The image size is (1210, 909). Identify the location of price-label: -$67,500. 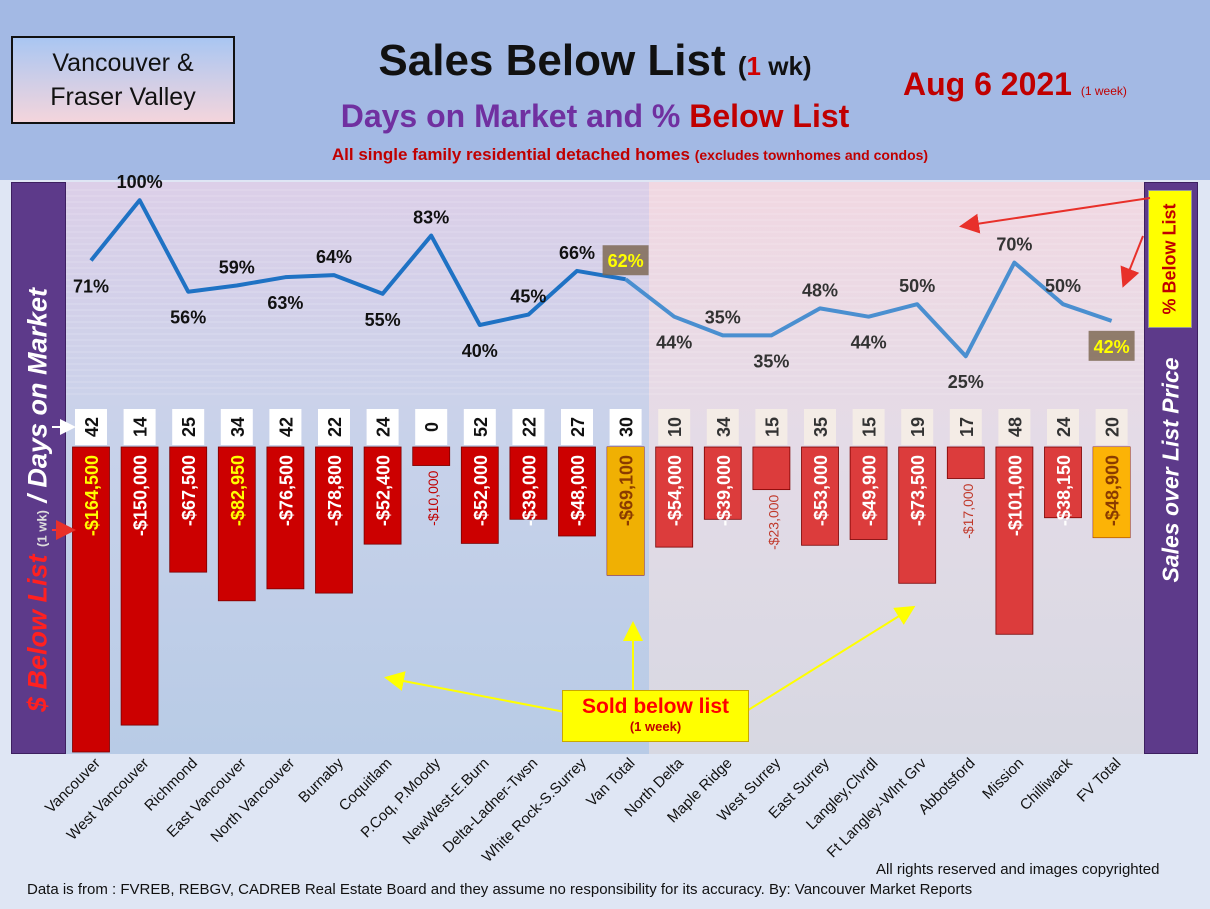
(189, 490).